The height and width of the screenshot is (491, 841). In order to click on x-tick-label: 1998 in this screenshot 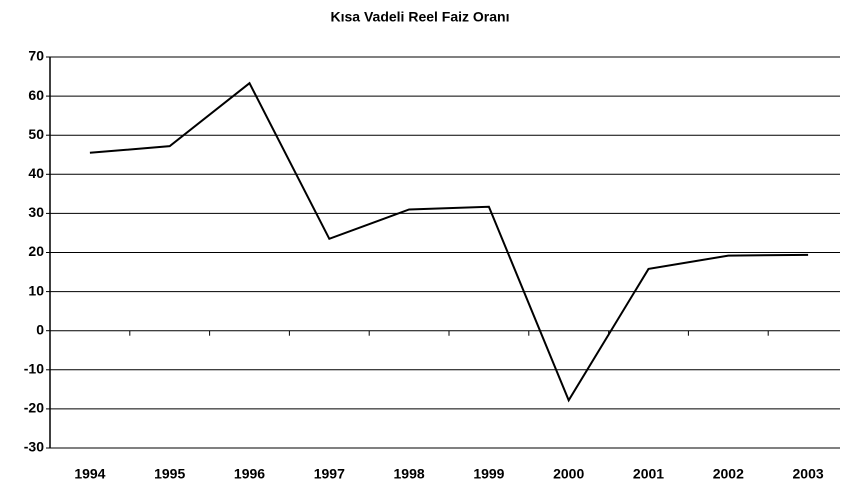, I will do `click(409, 474)`.